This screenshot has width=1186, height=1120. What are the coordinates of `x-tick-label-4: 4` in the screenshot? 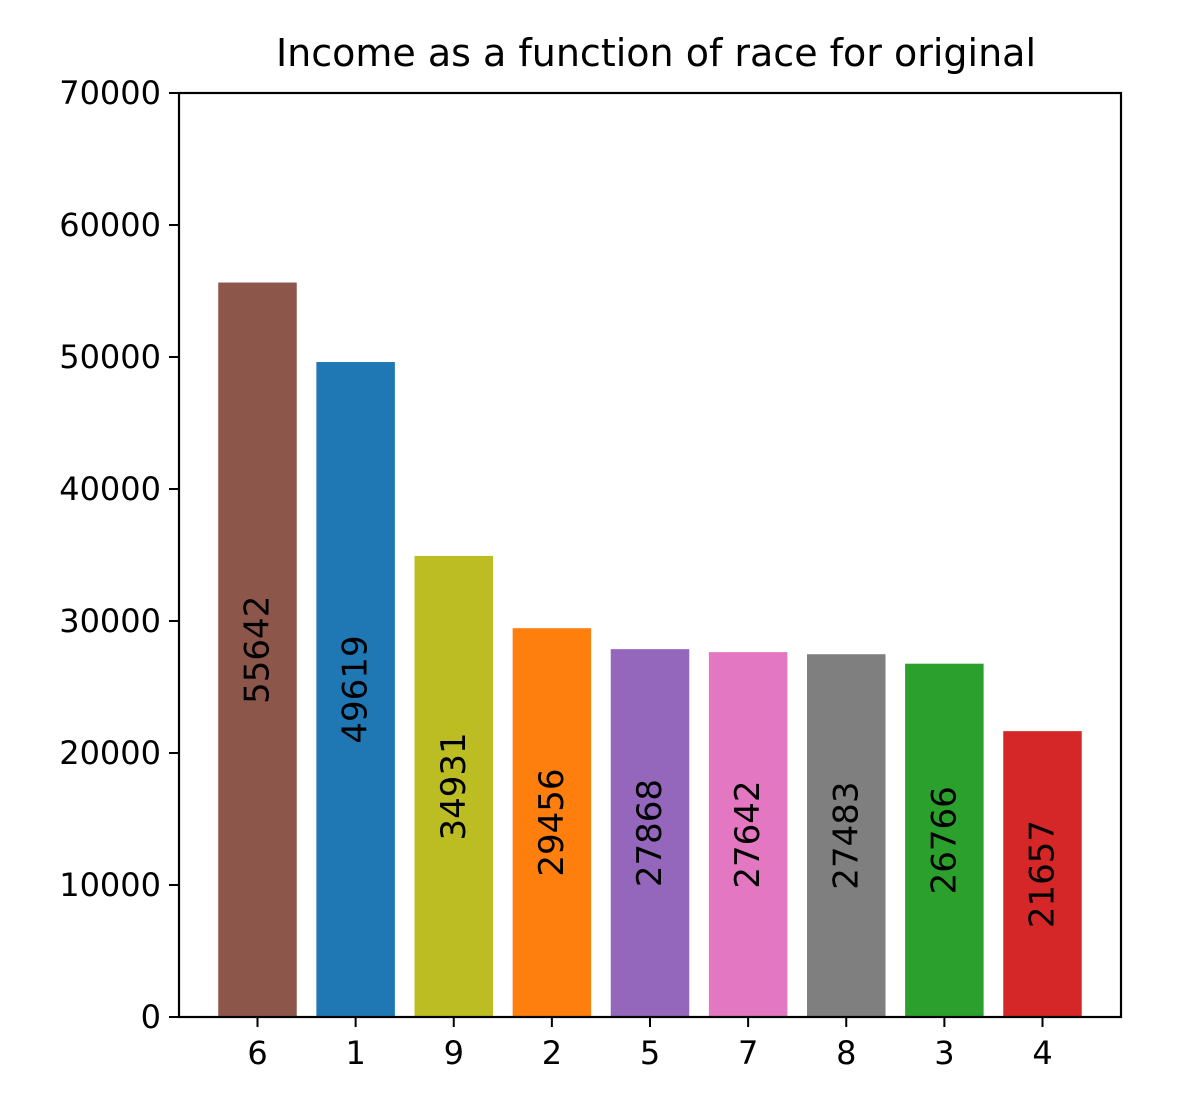 It's located at (1042, 1053).